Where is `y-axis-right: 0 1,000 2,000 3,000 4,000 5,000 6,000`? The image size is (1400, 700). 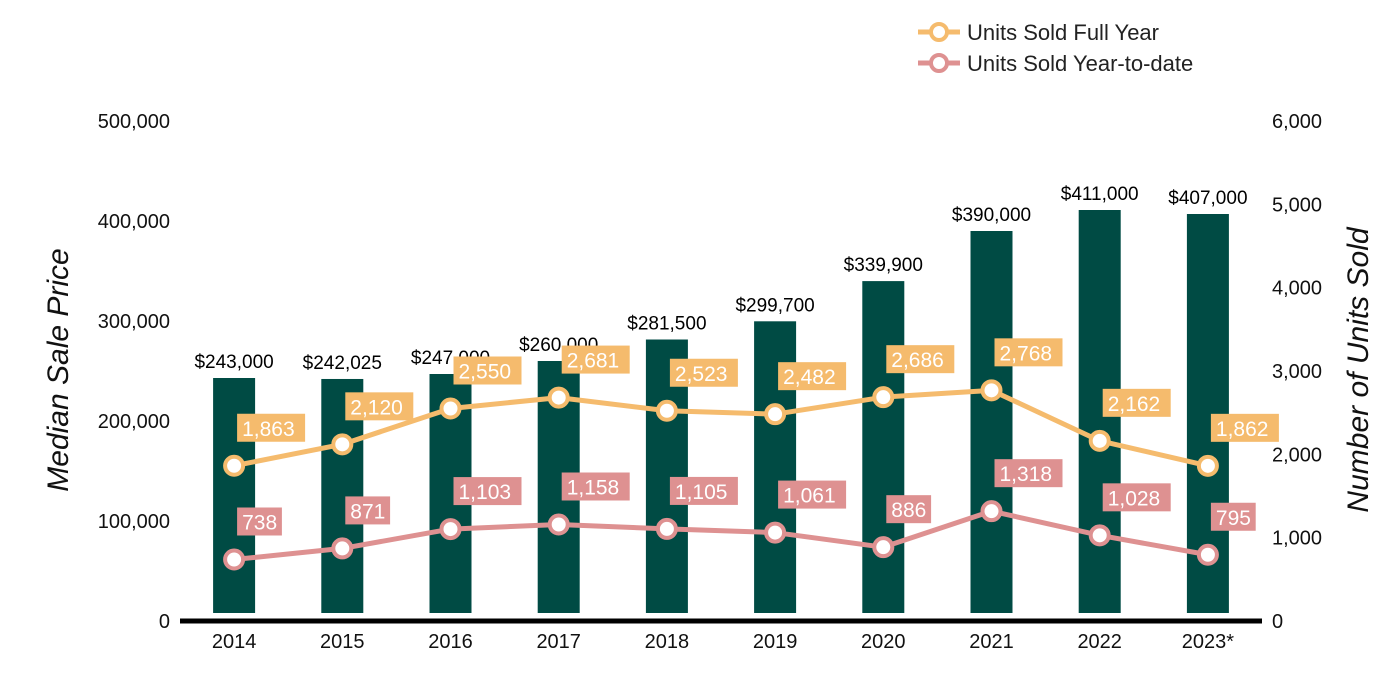 y-axis-right: 0 1,000 2,000 3,000 4,000 5,000 6,000 is located at coordinates (1297, 372).